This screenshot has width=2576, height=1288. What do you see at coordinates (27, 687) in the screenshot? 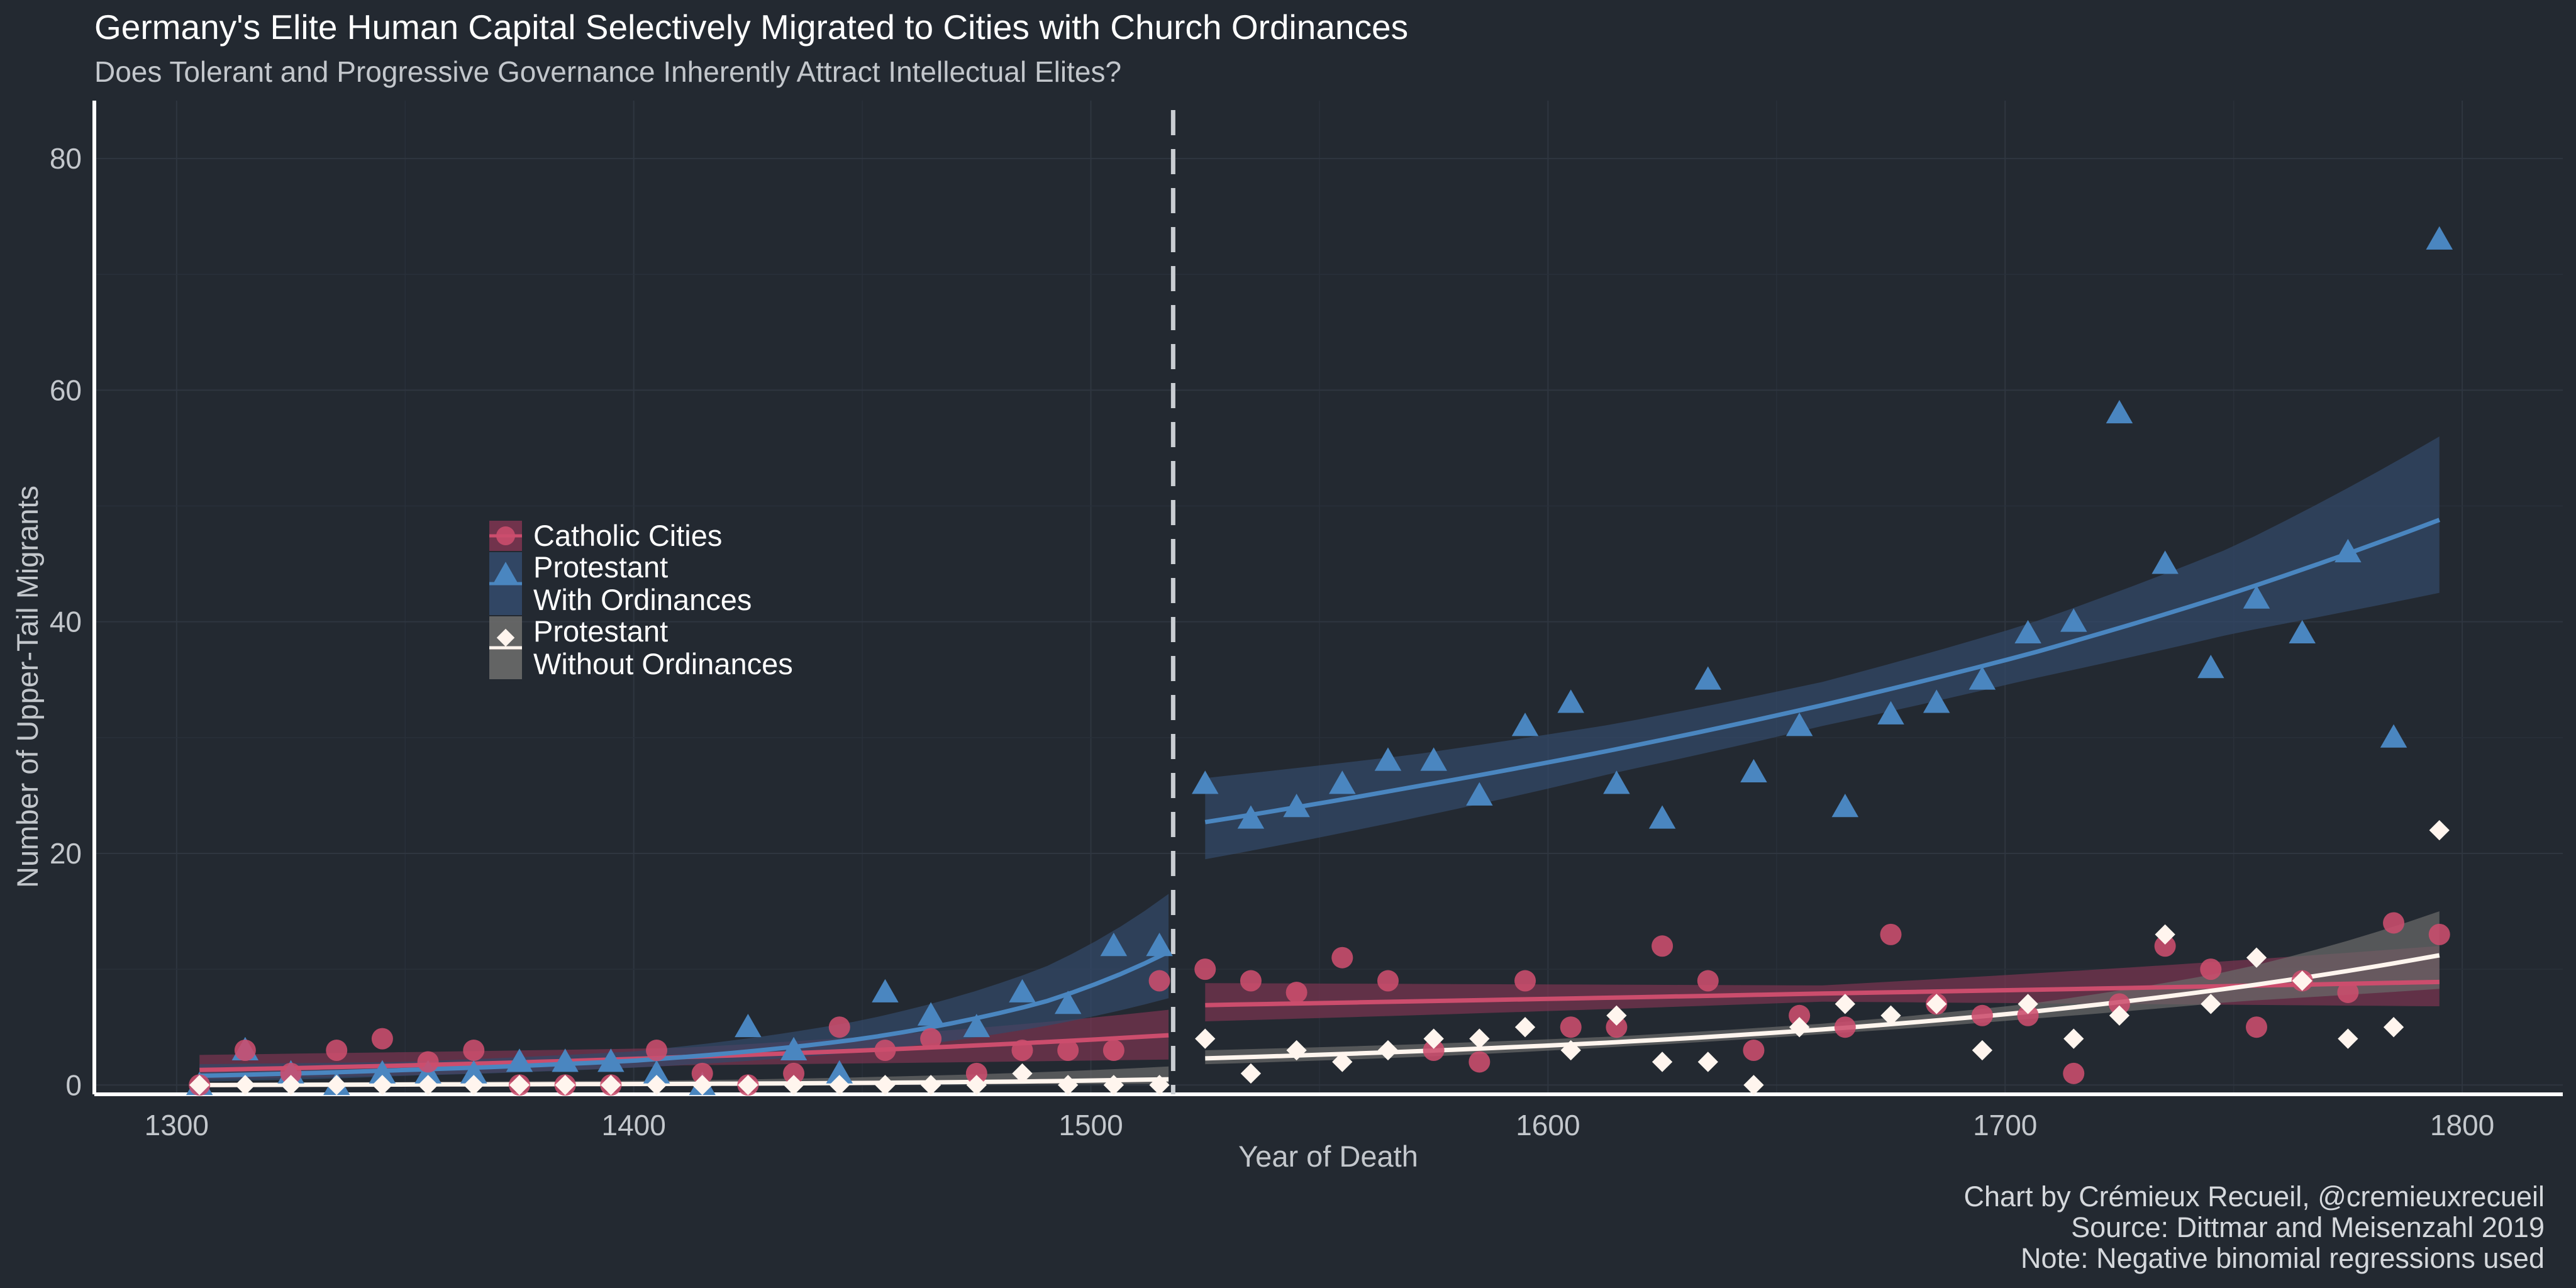
I see `y-axis-title: Number of Upper-Tail Migrants` at bounding box center [27, 687].